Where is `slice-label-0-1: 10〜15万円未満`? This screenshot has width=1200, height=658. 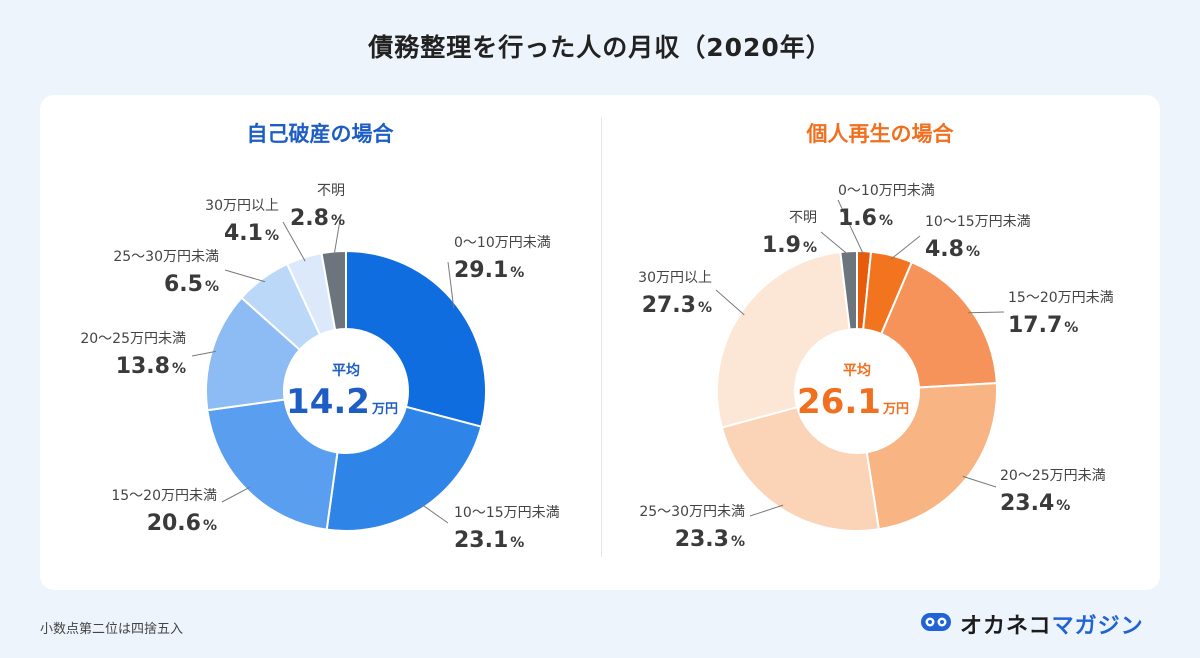
slice-label-0-1: 10〜15万円未満 is located at coordinates (507, 513).